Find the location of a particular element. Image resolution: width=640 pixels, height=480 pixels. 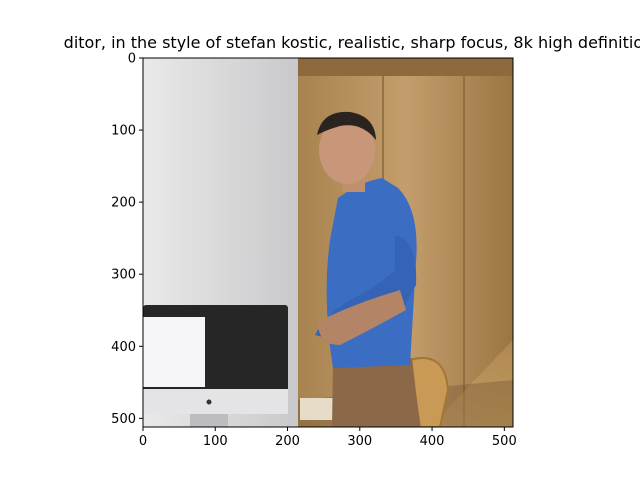

y-tick-label: 100 is located at coordinates (123, 131).